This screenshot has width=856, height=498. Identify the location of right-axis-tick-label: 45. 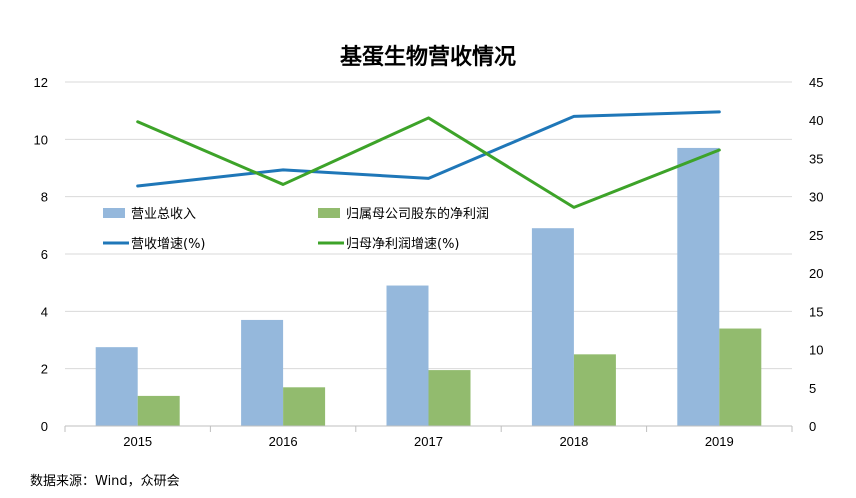
(816, 82).